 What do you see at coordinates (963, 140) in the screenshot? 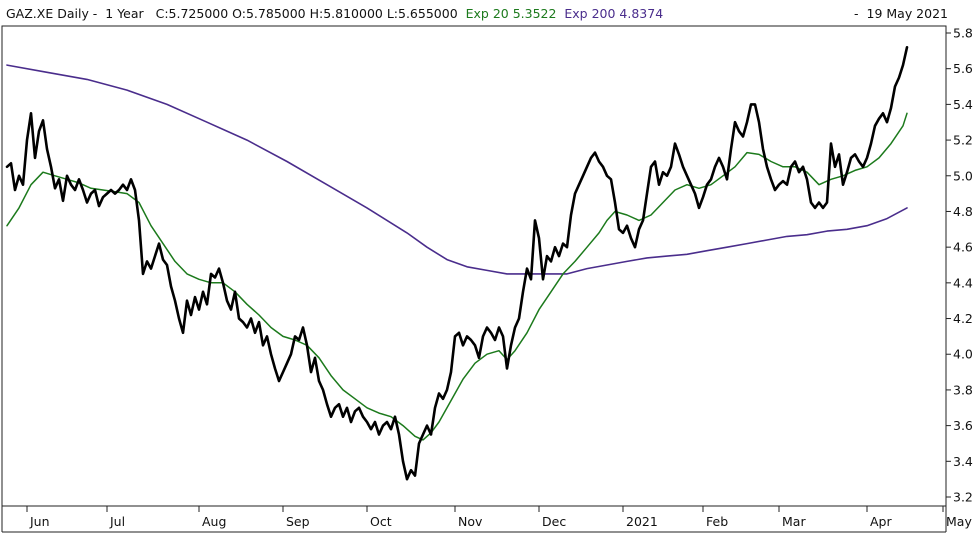
I see `y-tick-label: 5.2` at bounding box center [963, 140].